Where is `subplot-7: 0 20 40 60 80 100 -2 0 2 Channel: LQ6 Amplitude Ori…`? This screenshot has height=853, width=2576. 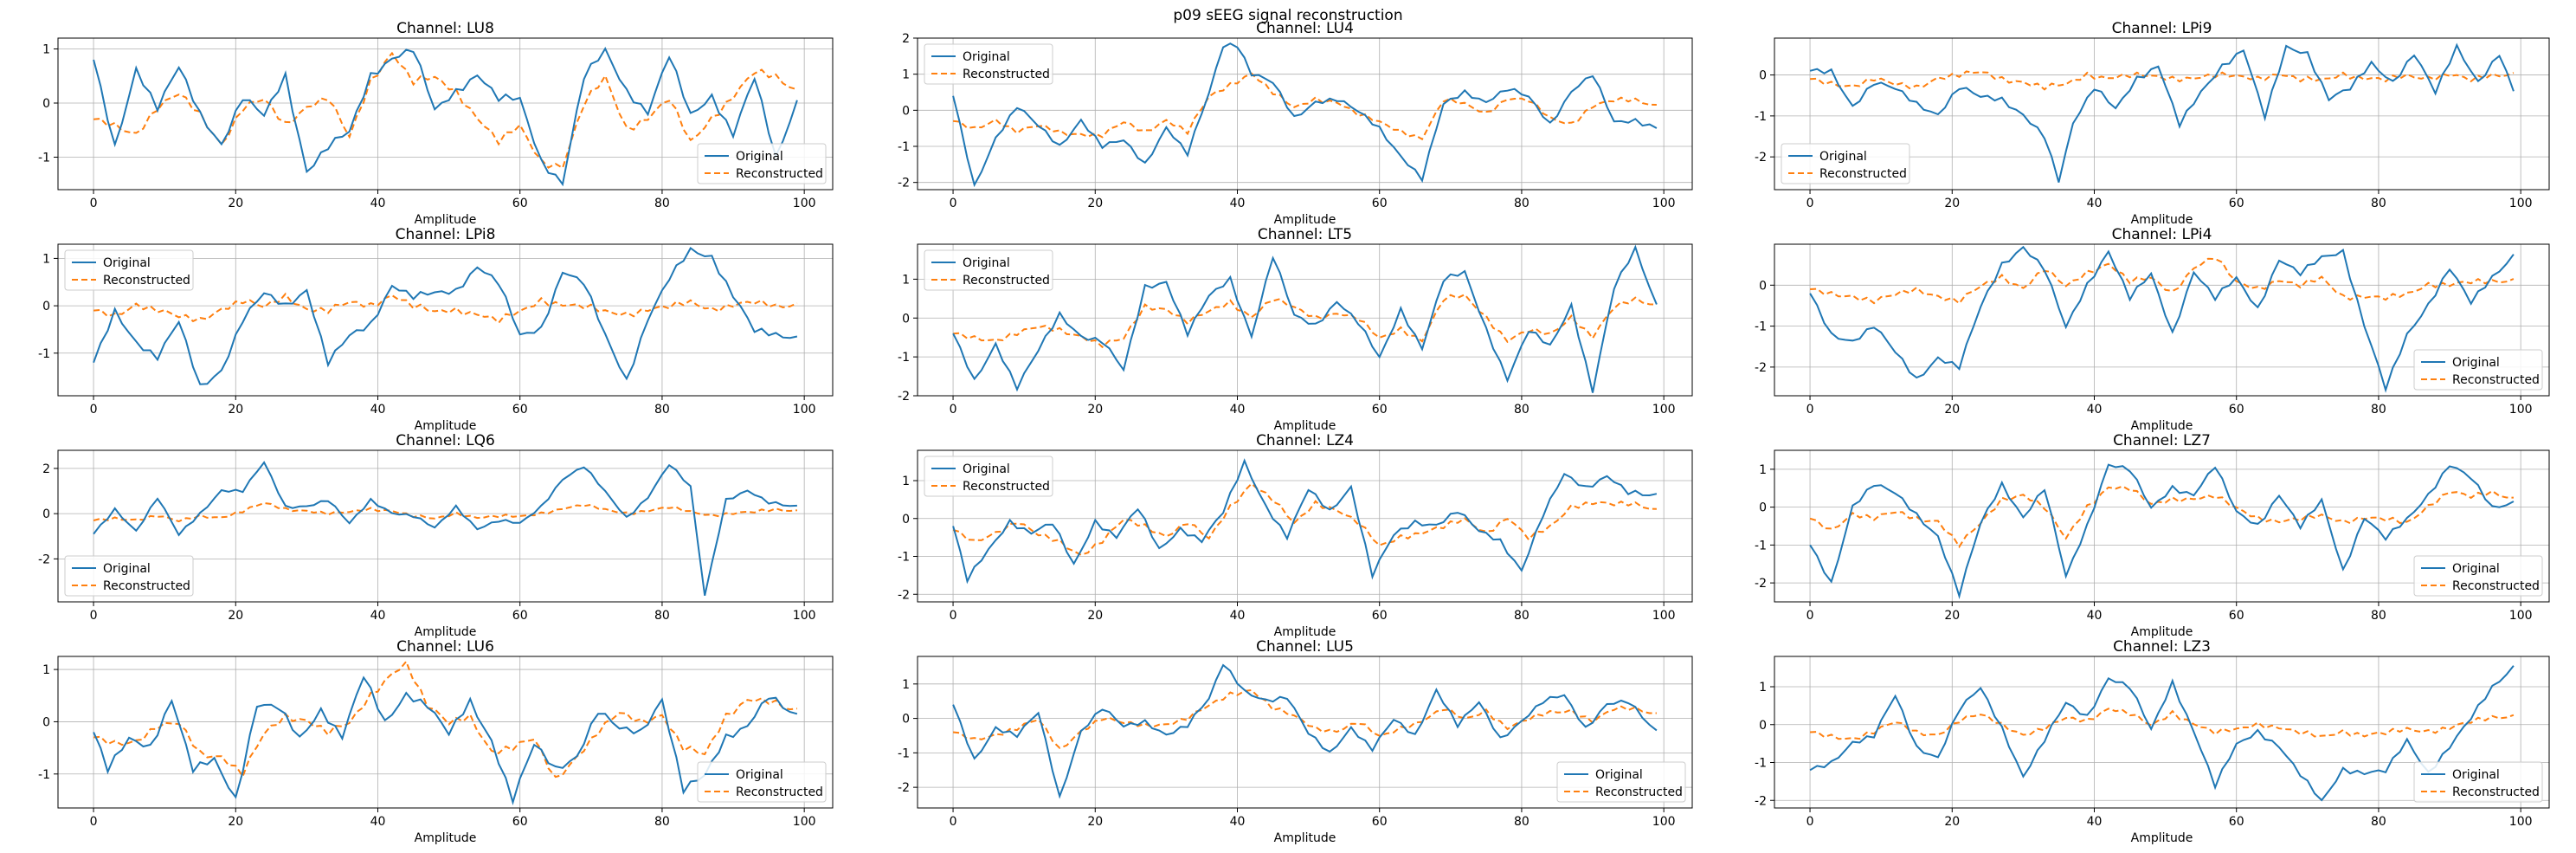 subplot-7: 0 20 40 60 80 100 -2 0 2 Channel: LQ6 Amplitude Ori… is located at coordinates (436, 535).